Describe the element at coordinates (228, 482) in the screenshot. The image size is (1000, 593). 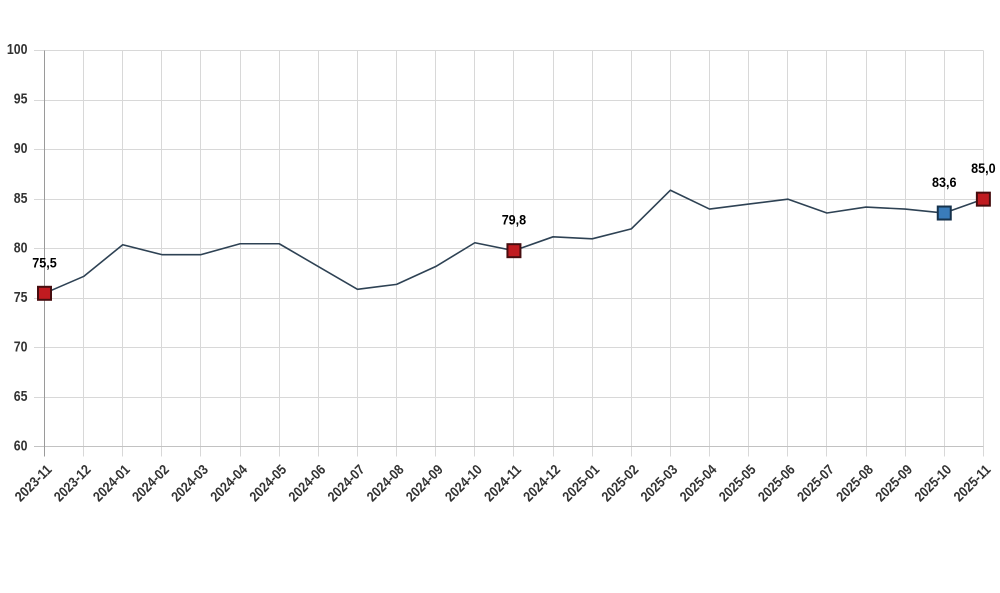
I see `svg-text: 2024-04` at that location.